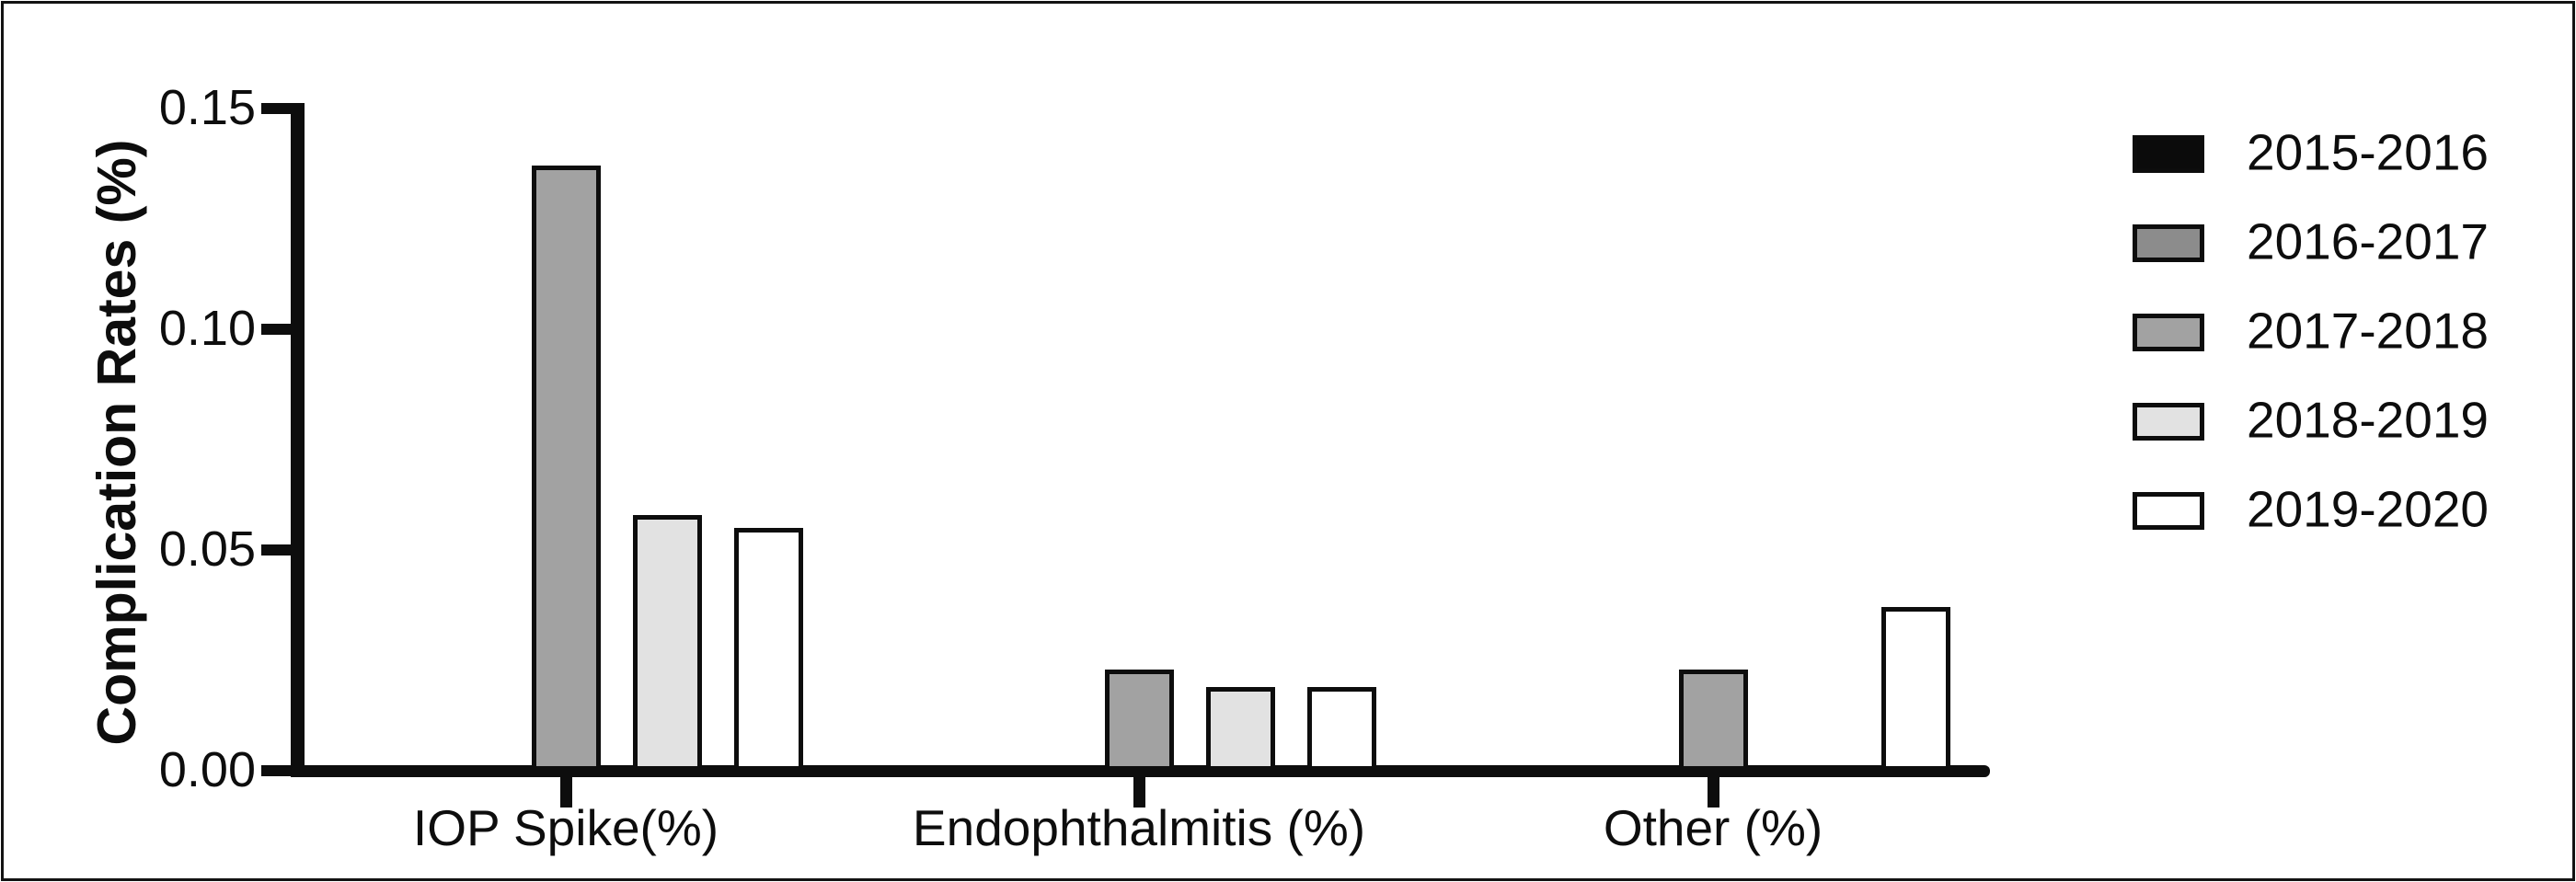 This screenshot has width=2576, height=882. I want to click on y-tick-label: 0.15, so click(207, 107).